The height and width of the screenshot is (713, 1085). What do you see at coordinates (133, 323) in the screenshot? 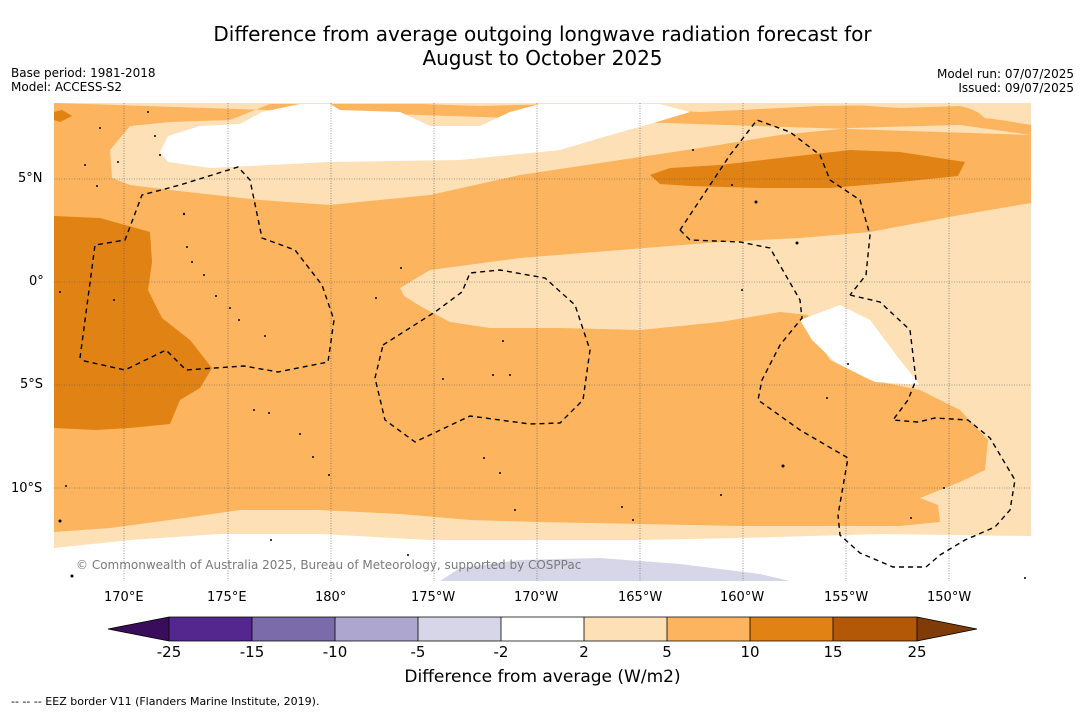
I see `anomaly-10-15-west` at bounding box center [133, 323].